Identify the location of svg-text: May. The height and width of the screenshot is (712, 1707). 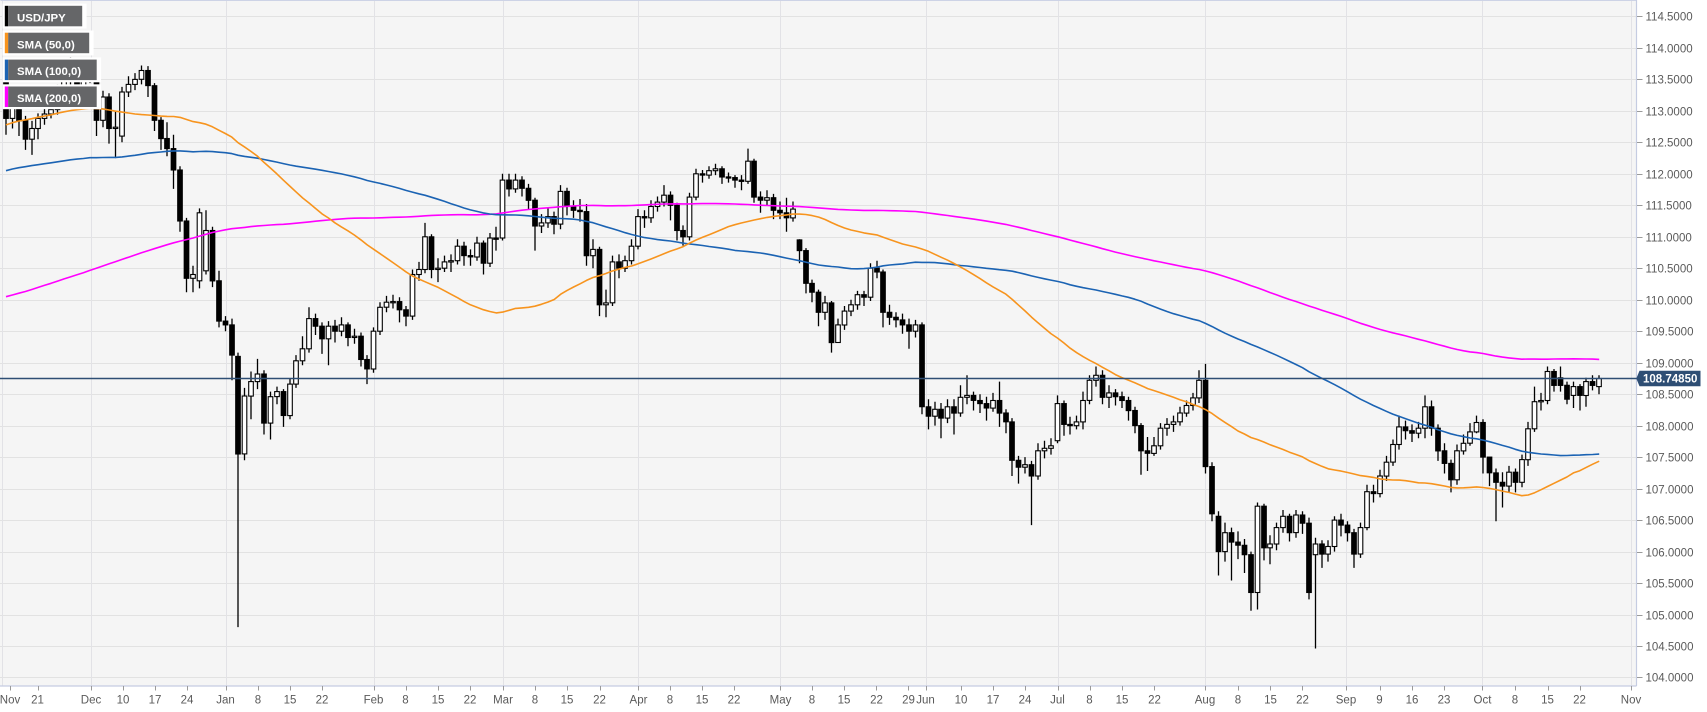
(781, 701).